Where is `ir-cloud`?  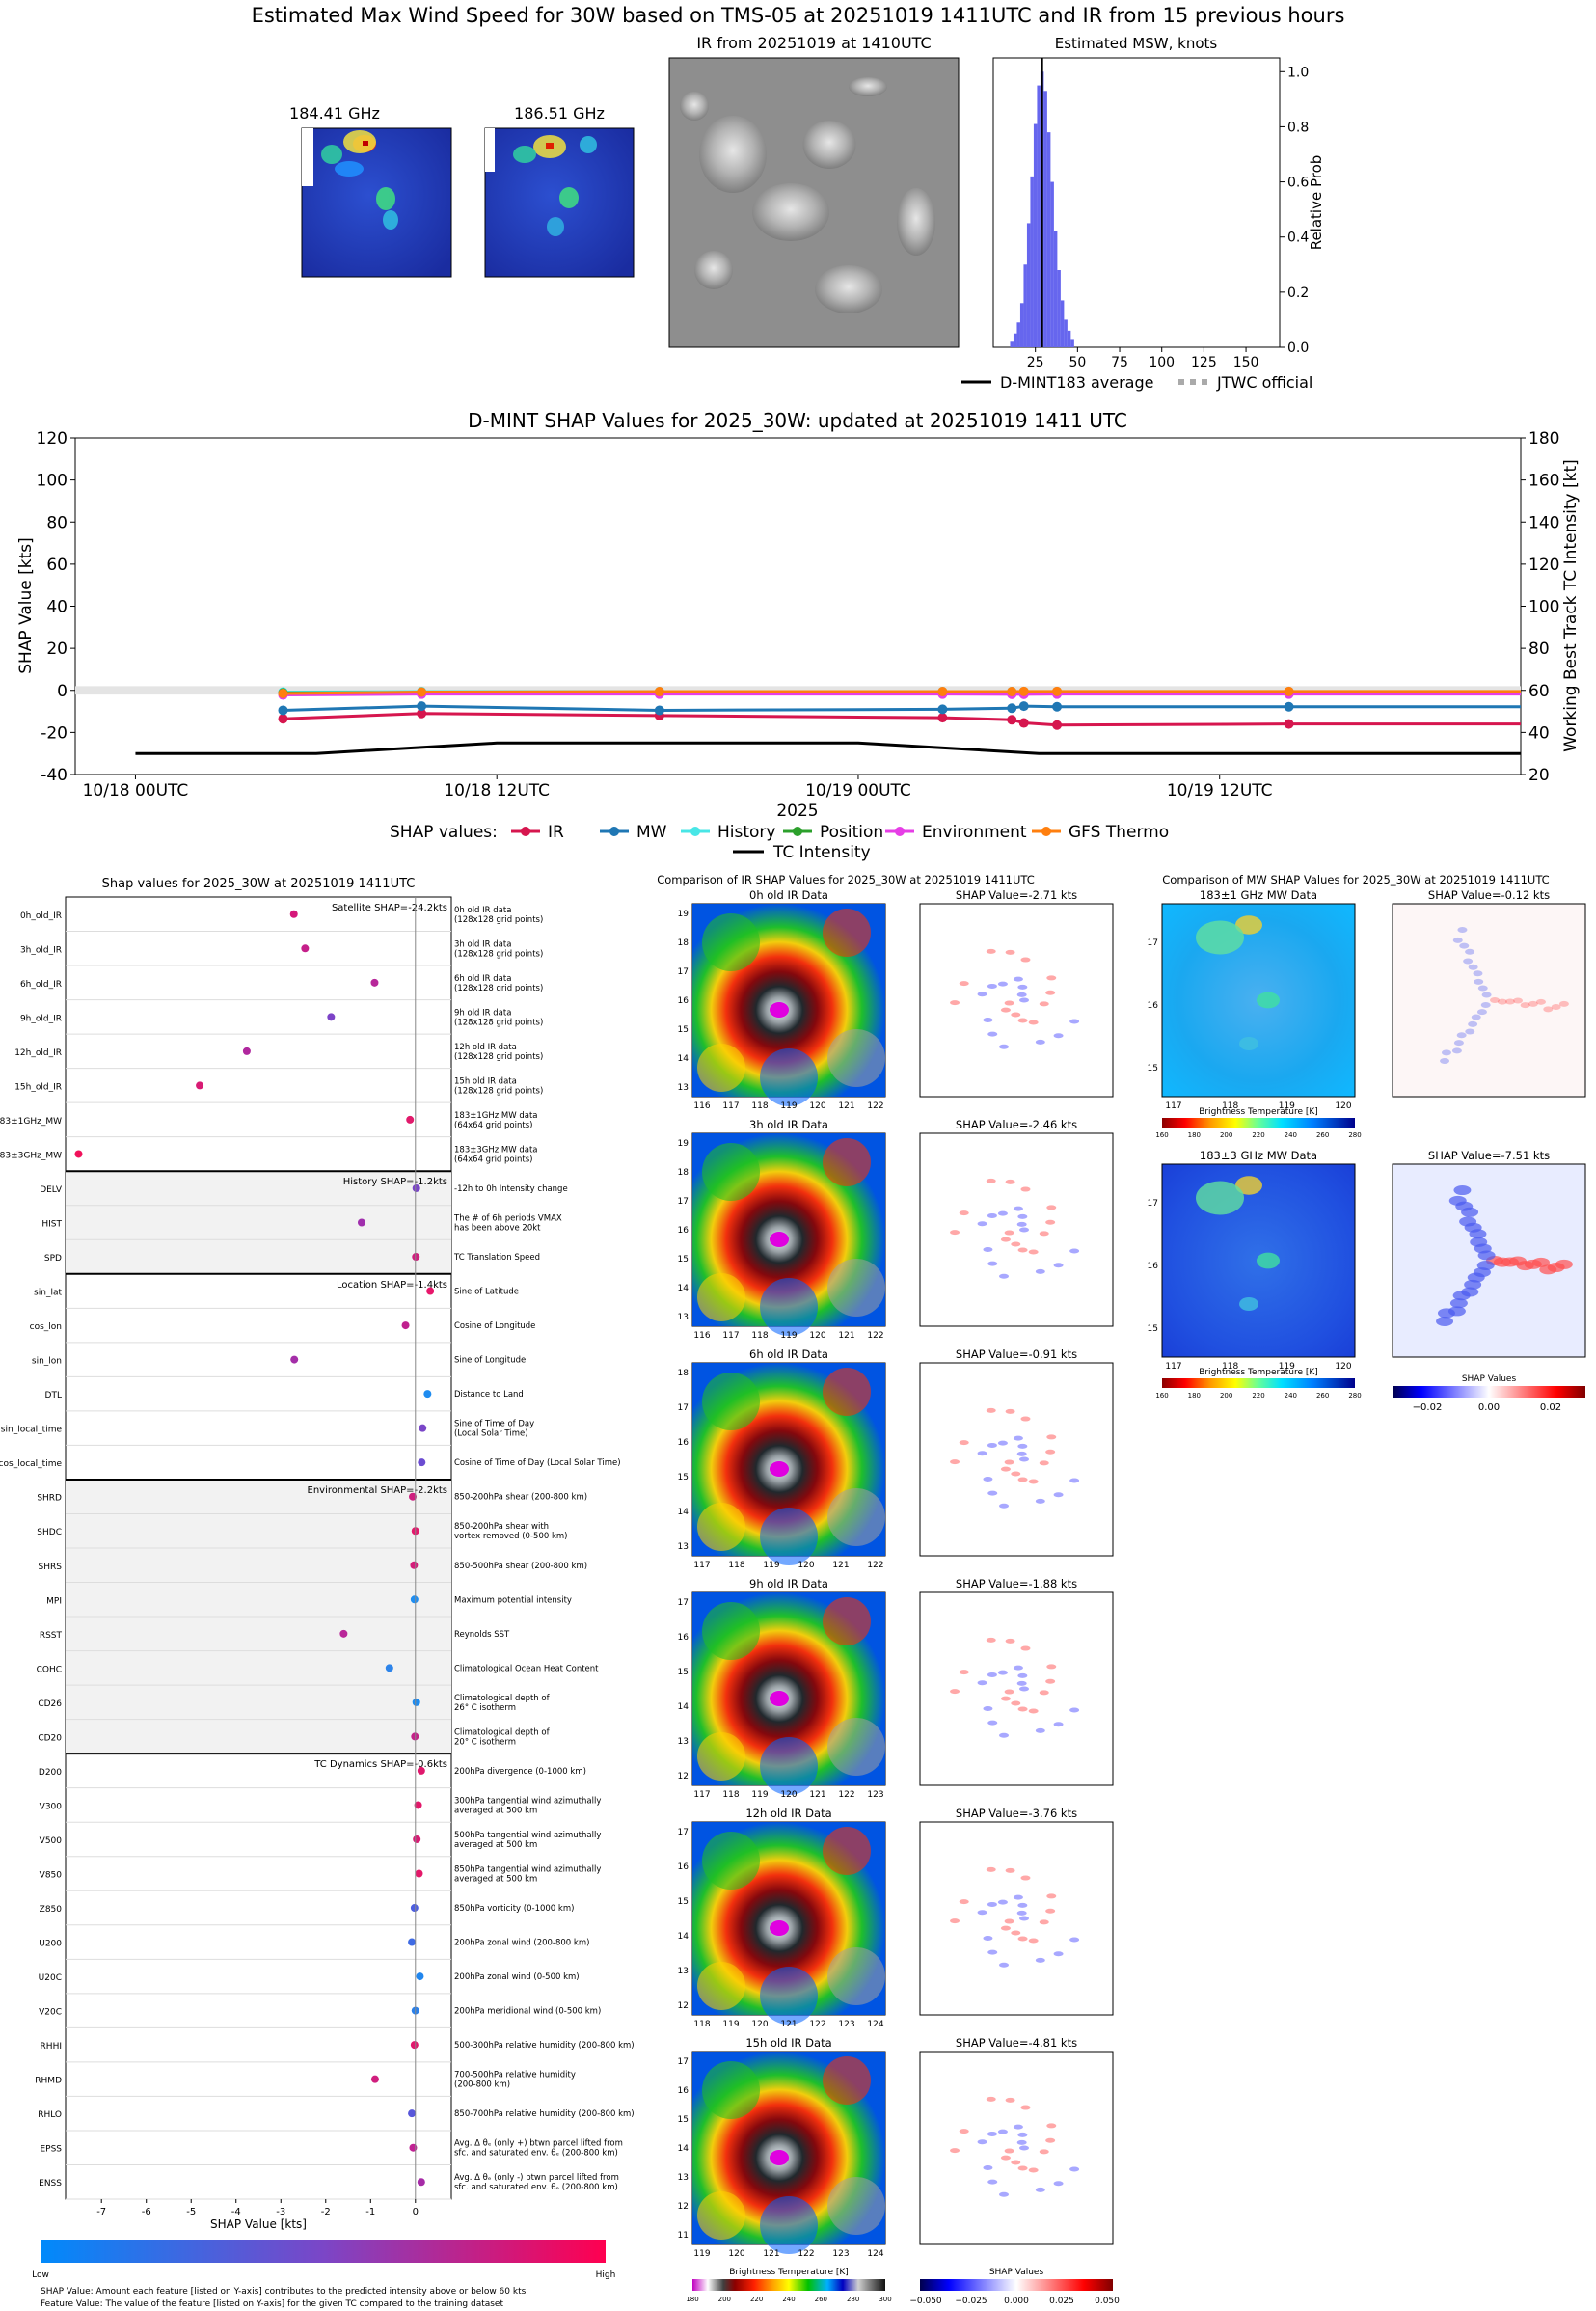 ir-cloud is located at coordinates (829, 145).